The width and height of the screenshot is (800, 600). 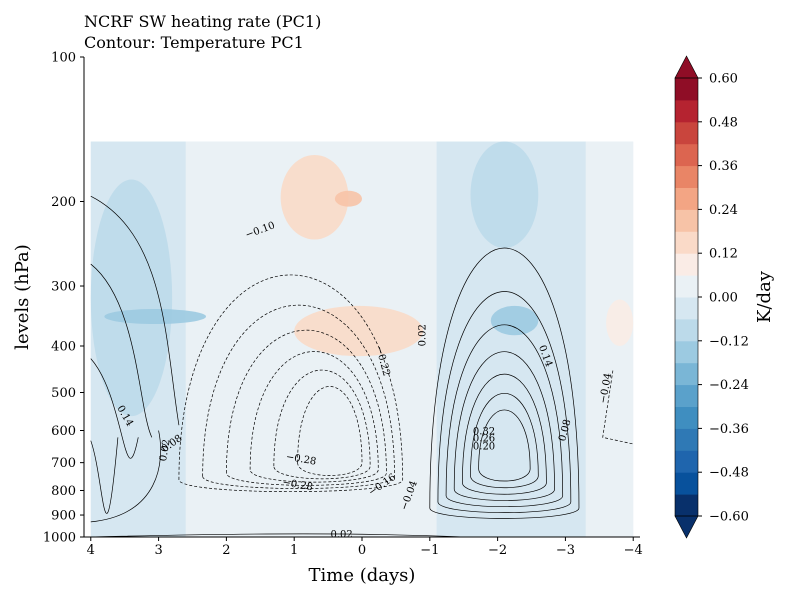 I want to click on contour-label: 0.26, so click(x=484, y=439).